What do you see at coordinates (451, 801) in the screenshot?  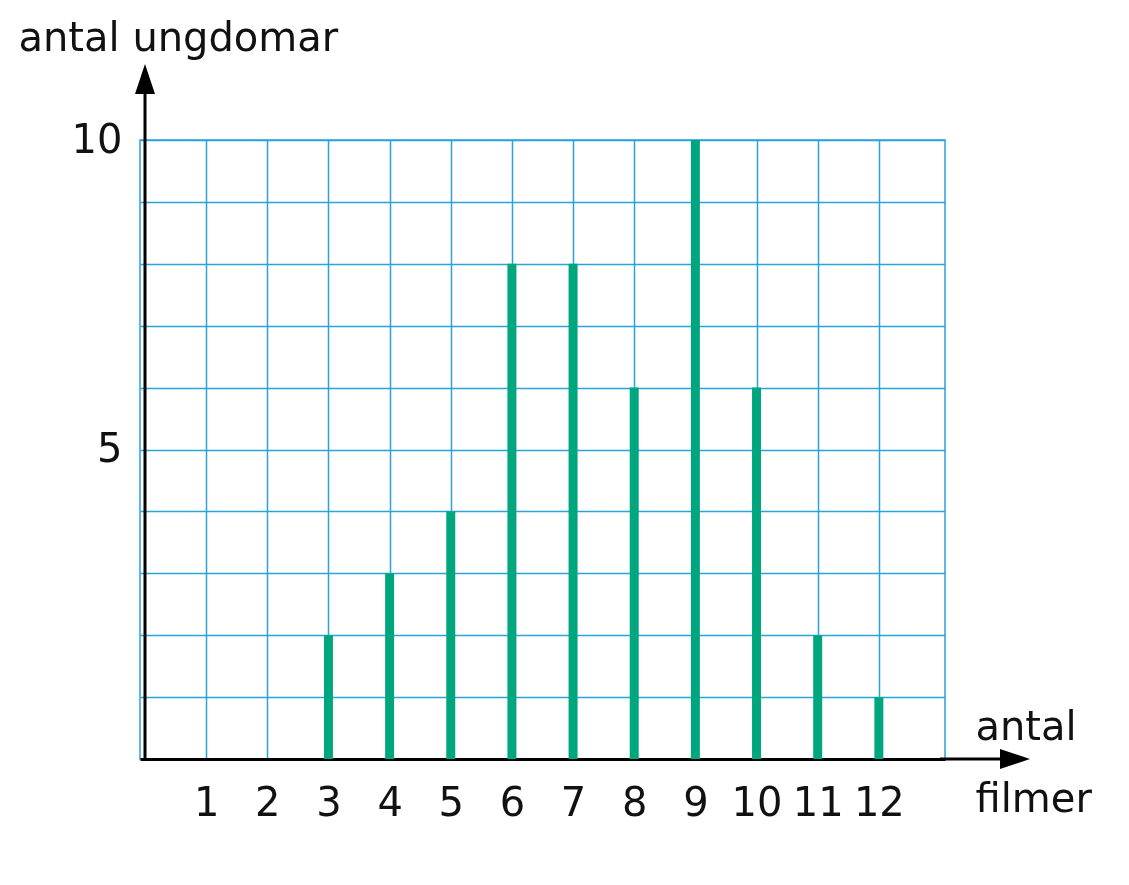 I see `x-tick-label: 5` at bounding box center [451, 801].